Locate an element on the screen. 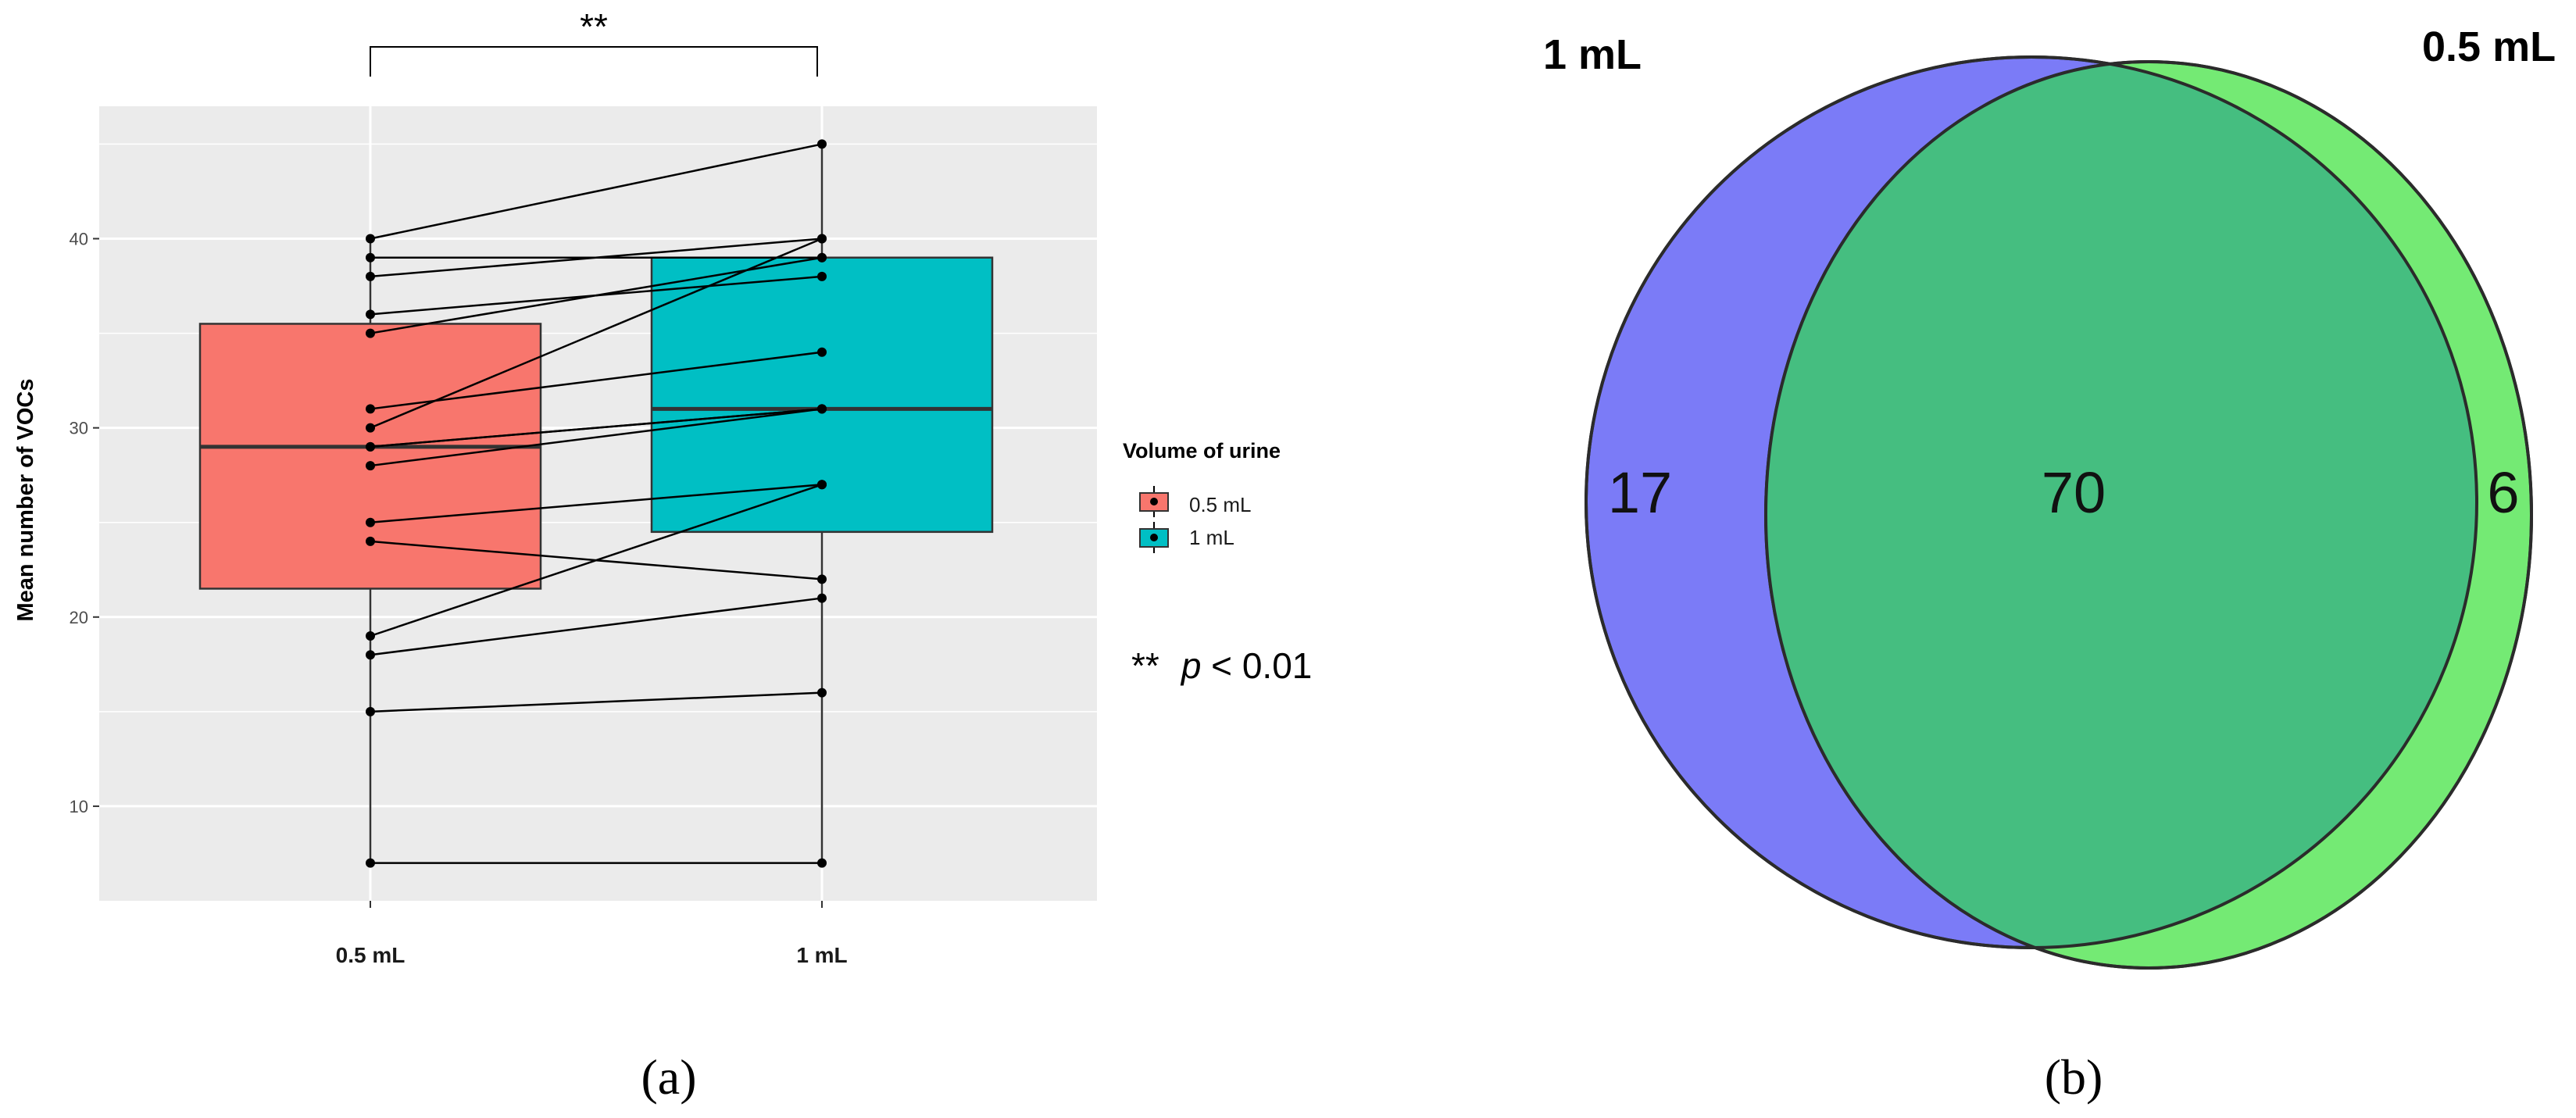 Image resolution: width=2576 pixels, height=1118 pixels. box-1-ml is located at coordinates (822, 395).